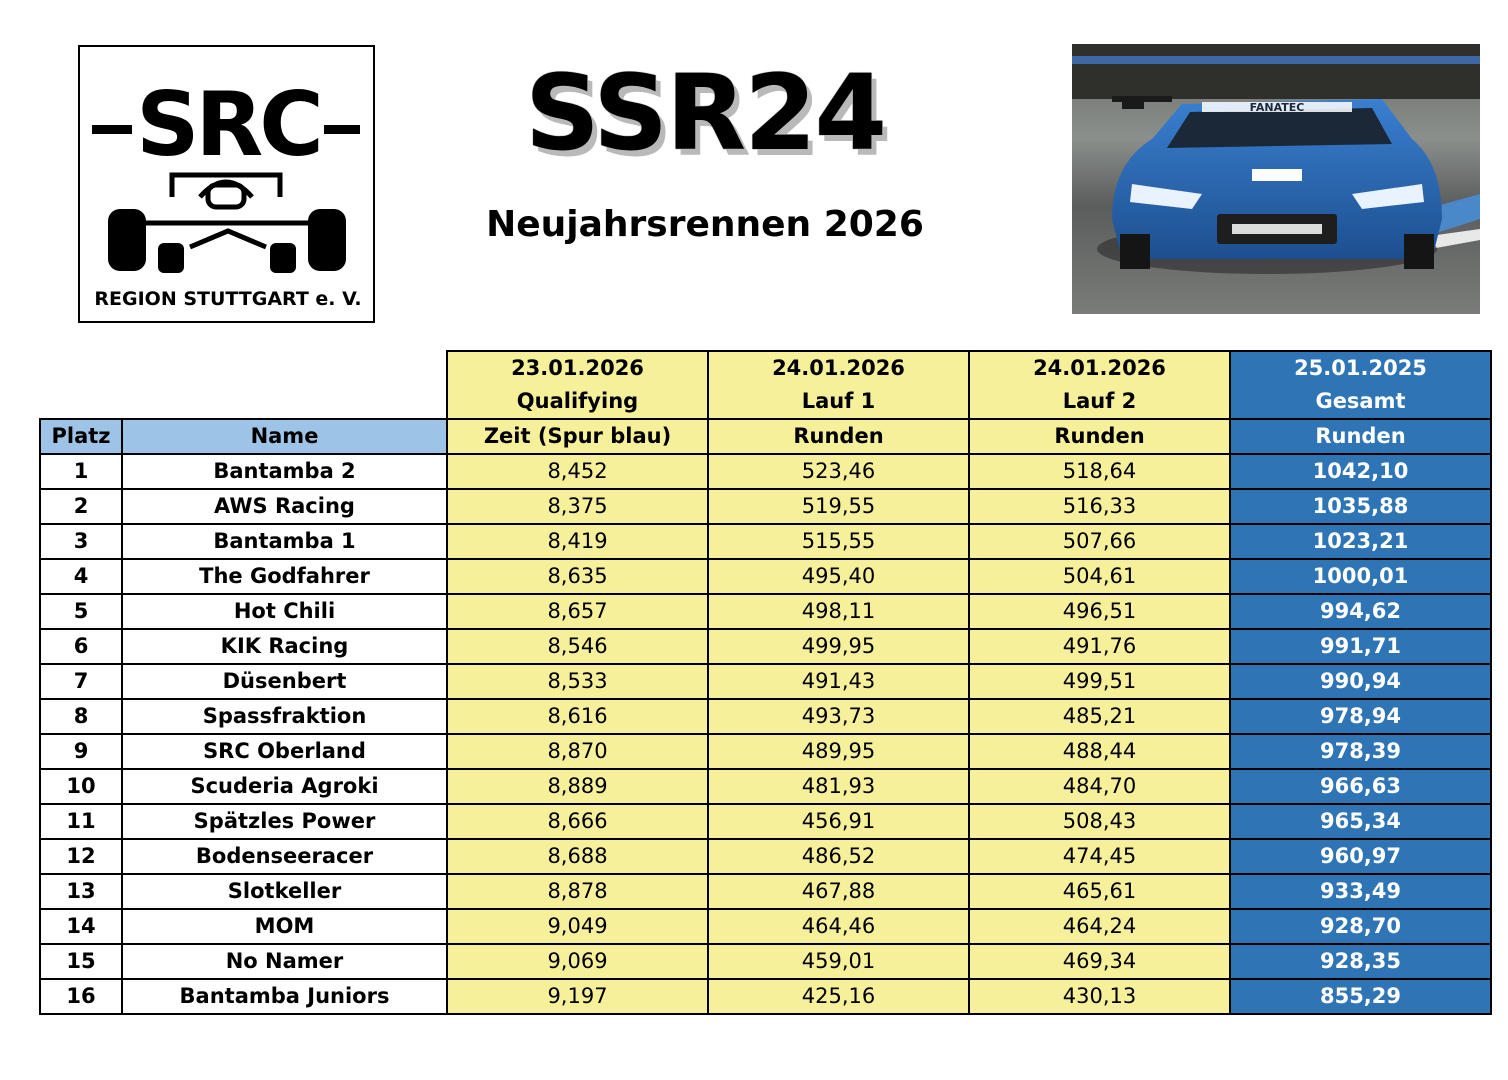 The width and height of the screenshot is (1508, 1080). What do you see at coordinates (577, 367) in the screenshot?
I see `date-qualifying: 23.01.2026` at bounding box center [577, 367].